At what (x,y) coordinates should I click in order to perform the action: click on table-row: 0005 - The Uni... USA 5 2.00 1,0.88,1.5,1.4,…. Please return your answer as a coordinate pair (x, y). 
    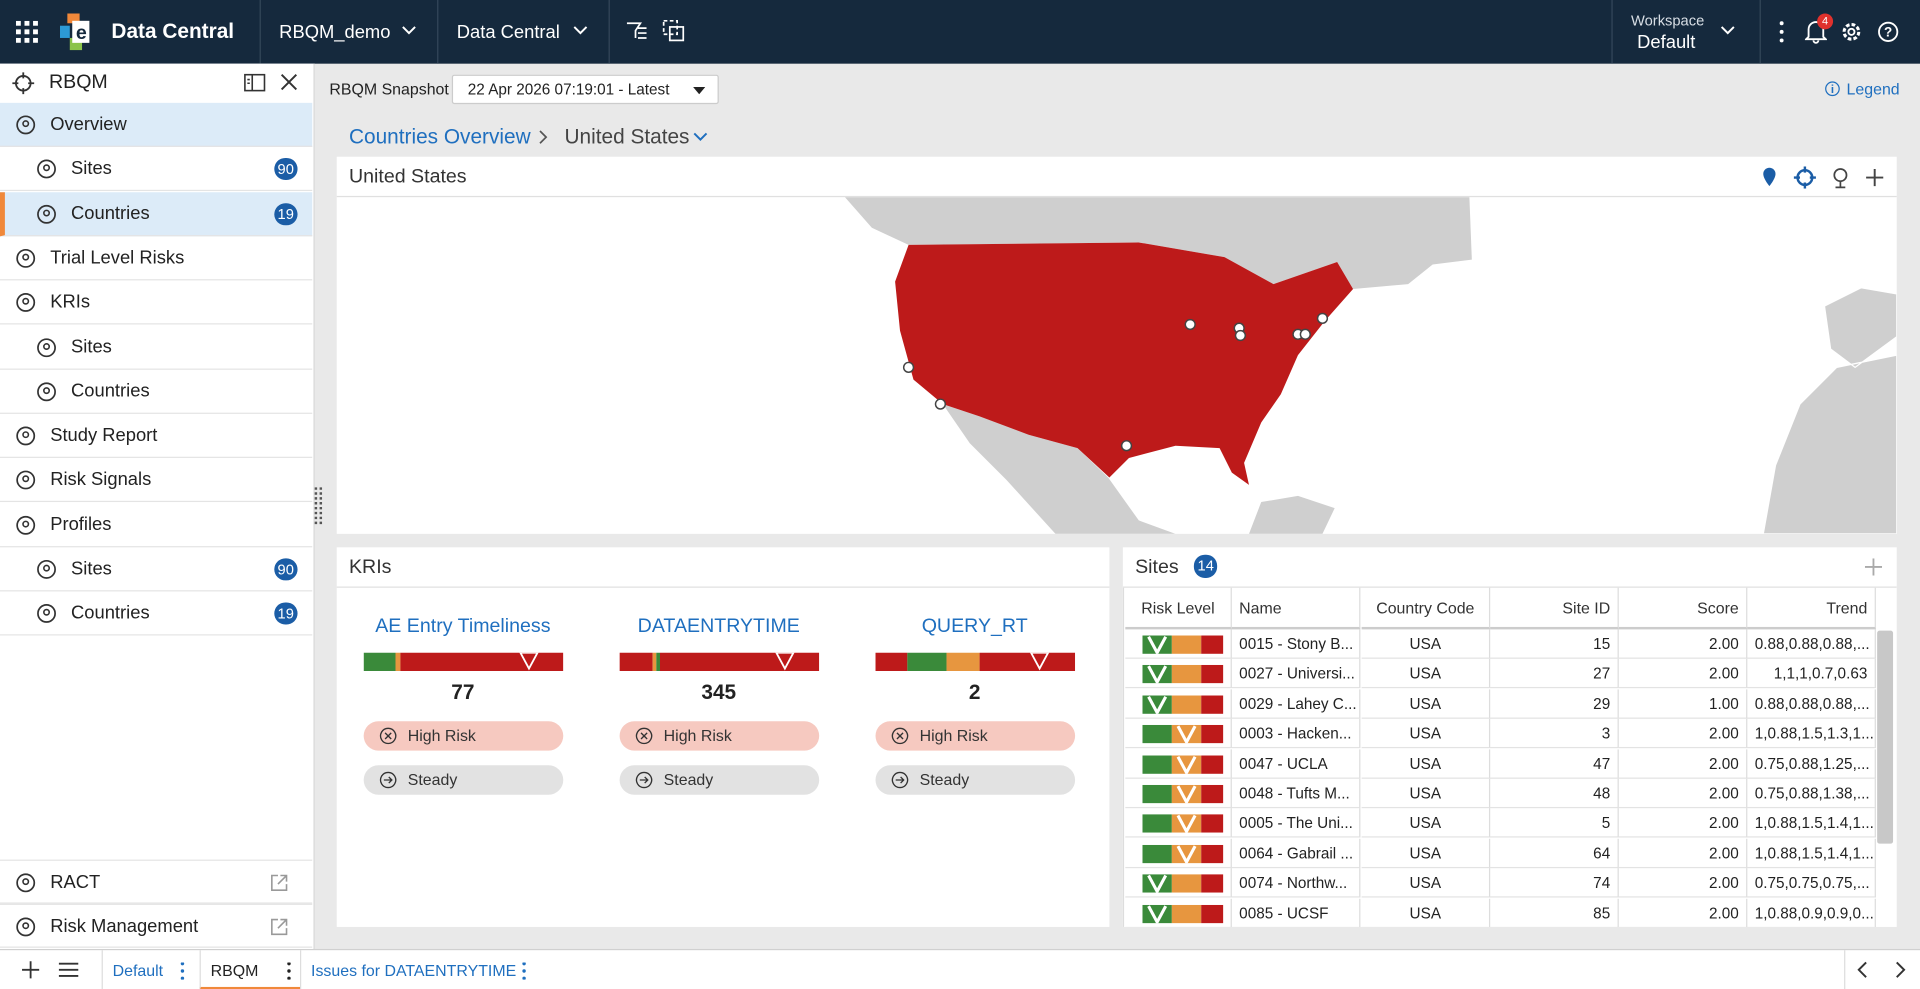
    Looking at the image, I should click on (1501, 823).